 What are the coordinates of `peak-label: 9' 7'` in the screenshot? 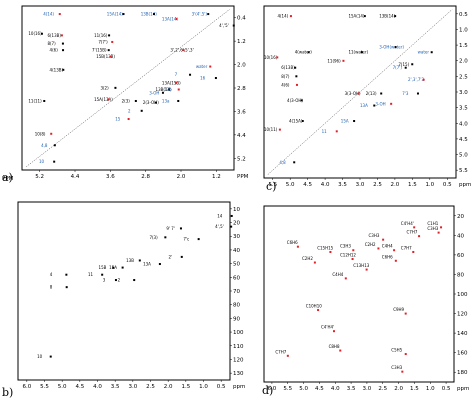 It's located at (170, 228).